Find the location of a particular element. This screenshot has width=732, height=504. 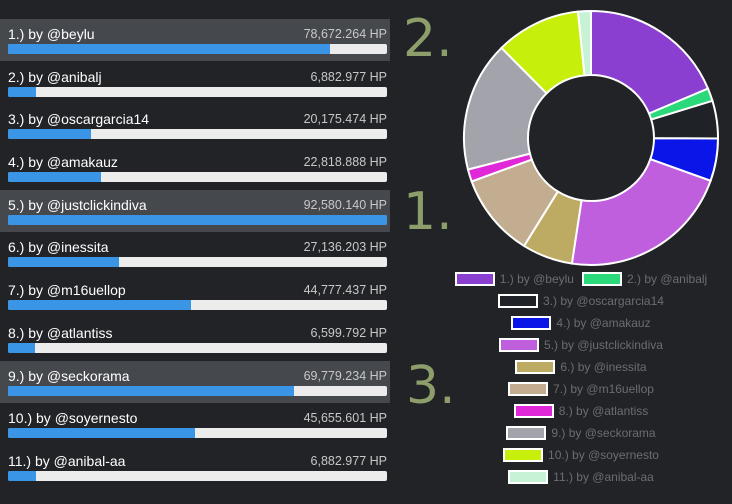

legend-row: 9.) by @seckorama is located at coordinates (581, 435).